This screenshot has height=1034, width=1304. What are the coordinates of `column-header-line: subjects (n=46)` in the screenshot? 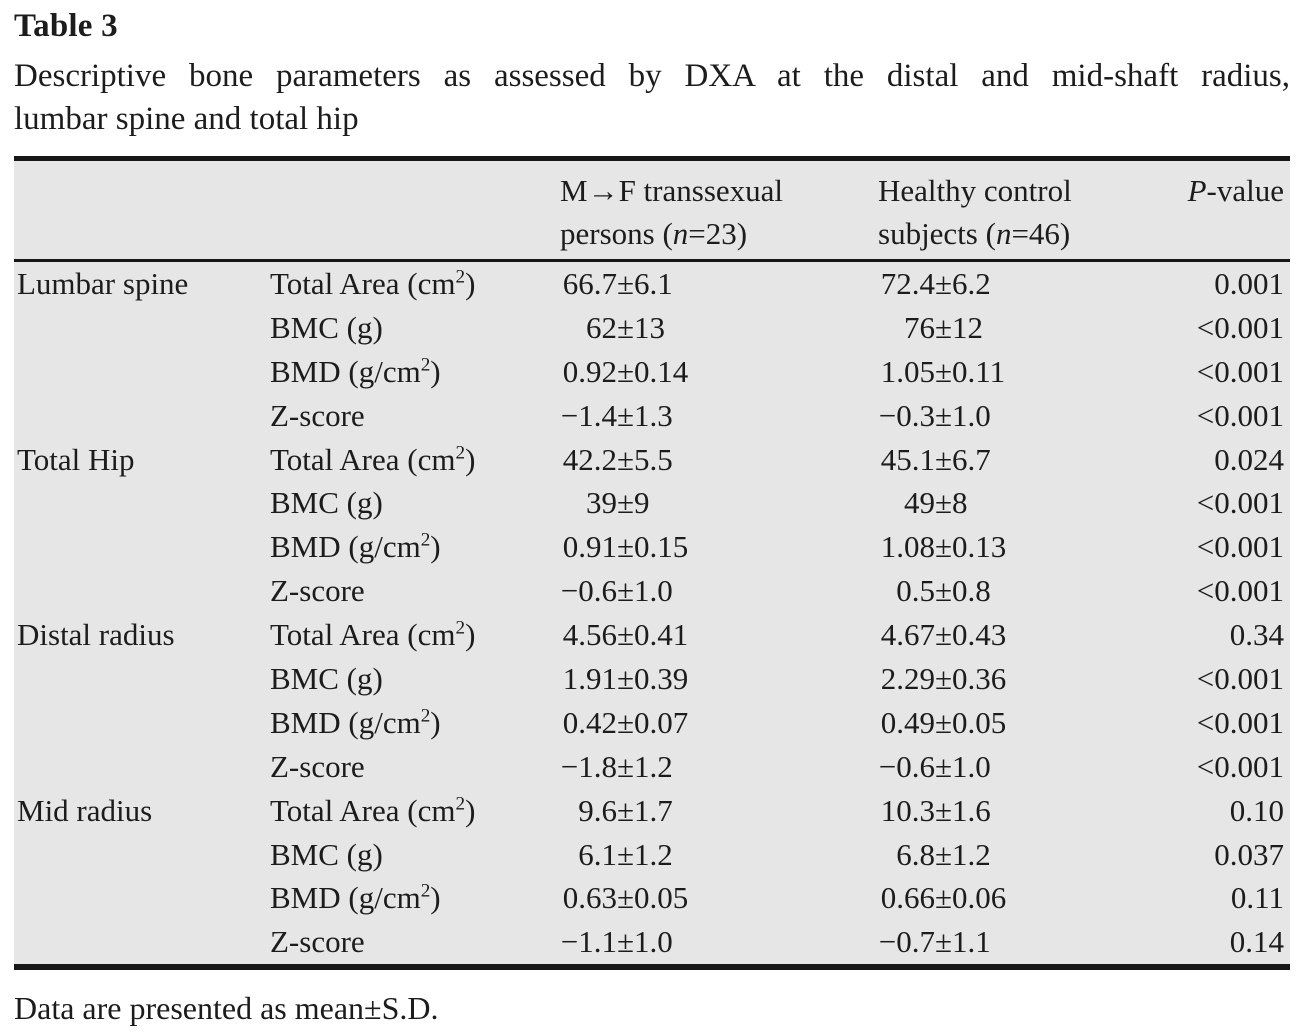 It's located at (974, 233).